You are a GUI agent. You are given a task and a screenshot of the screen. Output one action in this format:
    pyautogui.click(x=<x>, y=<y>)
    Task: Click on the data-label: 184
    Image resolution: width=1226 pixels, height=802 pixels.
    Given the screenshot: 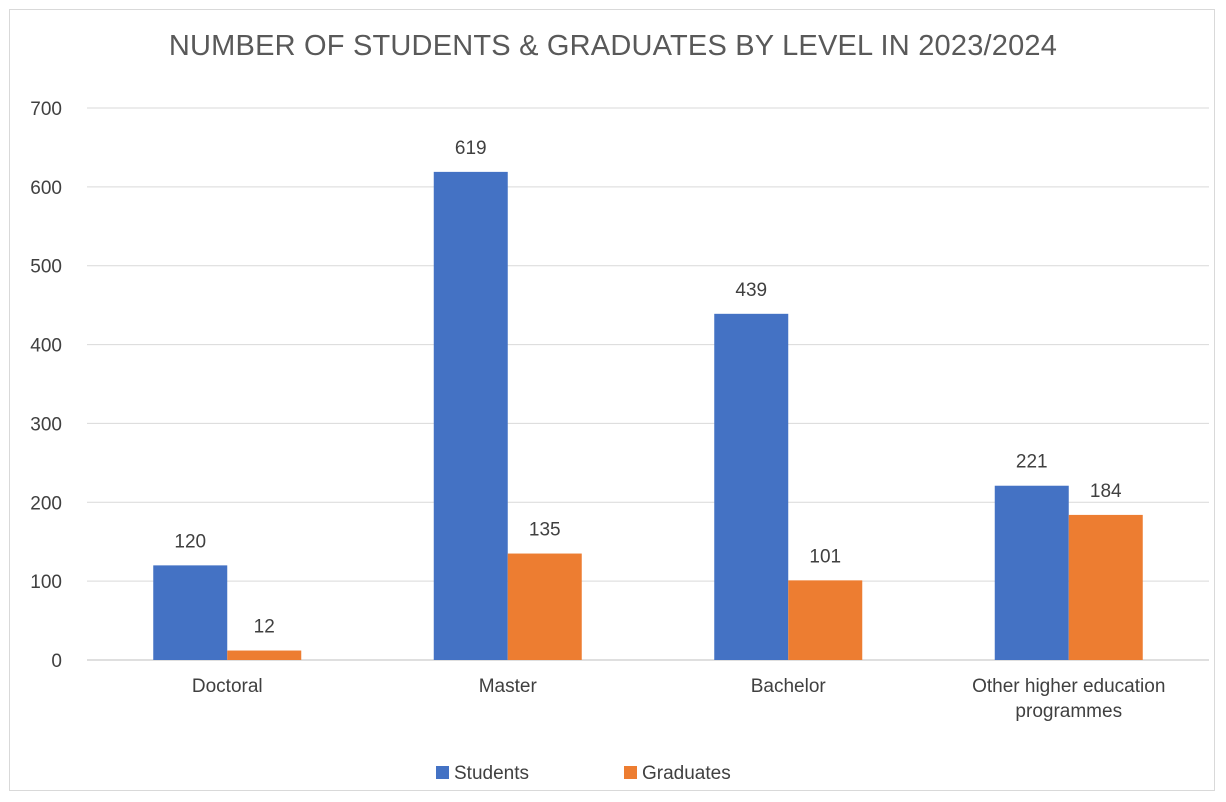 What is the action you would take?
    pyautogui.click(x=1106, y=491)
    